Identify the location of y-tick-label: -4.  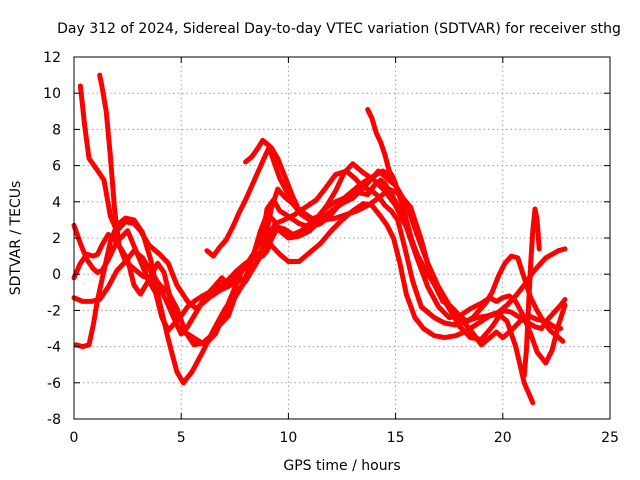
(54, 348).